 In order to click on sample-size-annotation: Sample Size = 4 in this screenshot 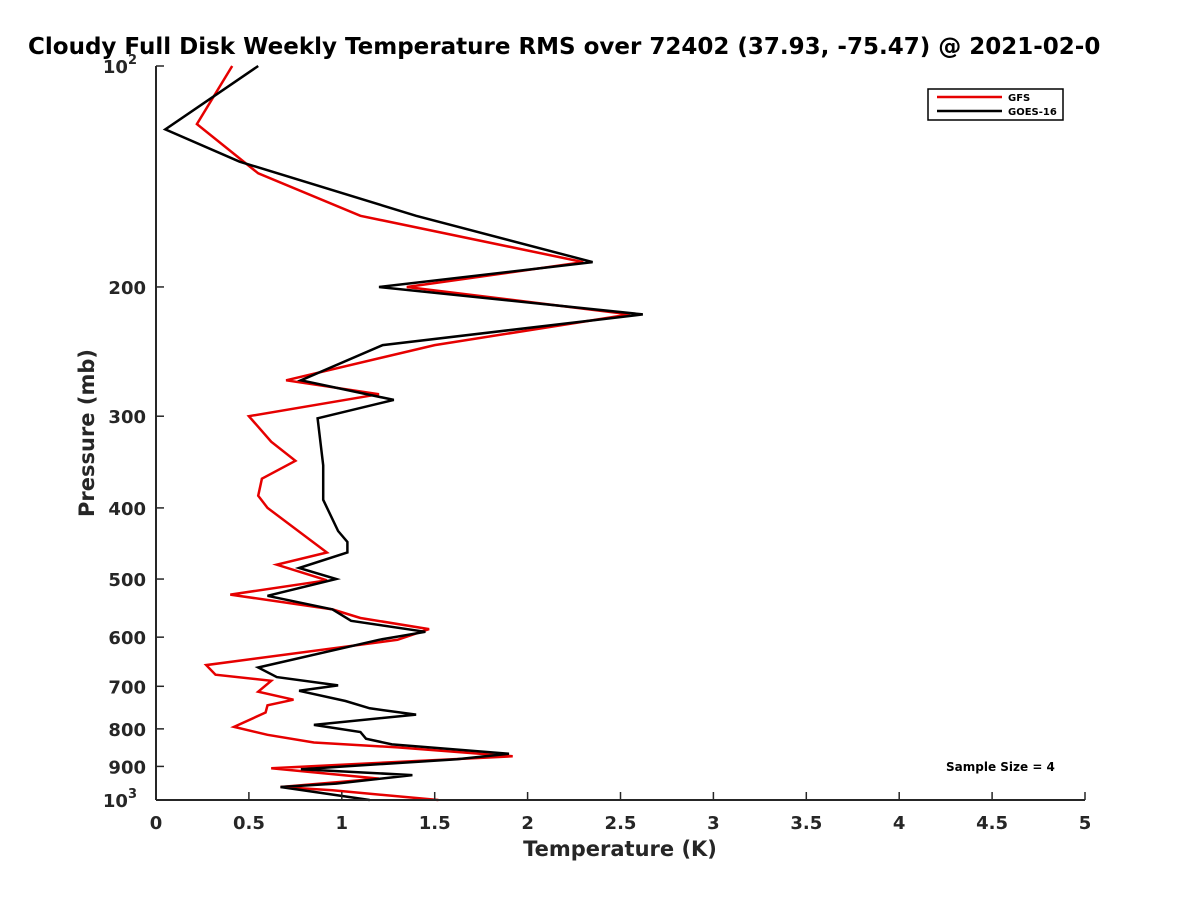, I will do `click(1000, 767)`.